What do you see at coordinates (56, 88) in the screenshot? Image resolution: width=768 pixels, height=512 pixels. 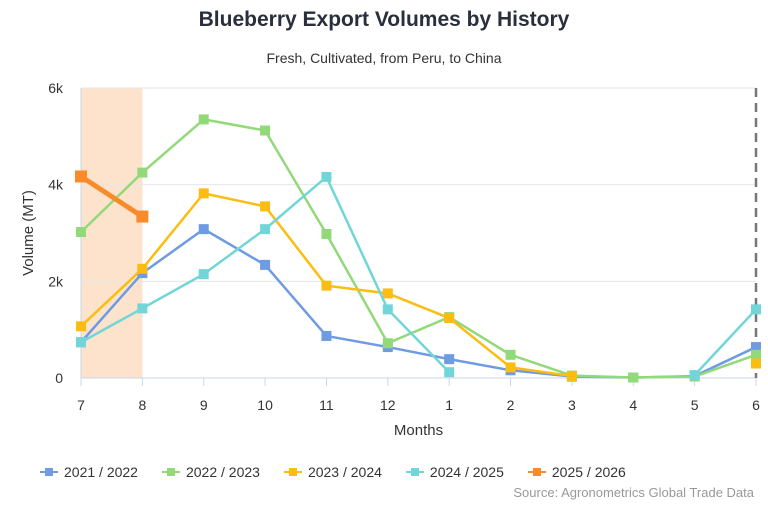 I see `y-tick-label: 6k` at bounding box center [56, 88].